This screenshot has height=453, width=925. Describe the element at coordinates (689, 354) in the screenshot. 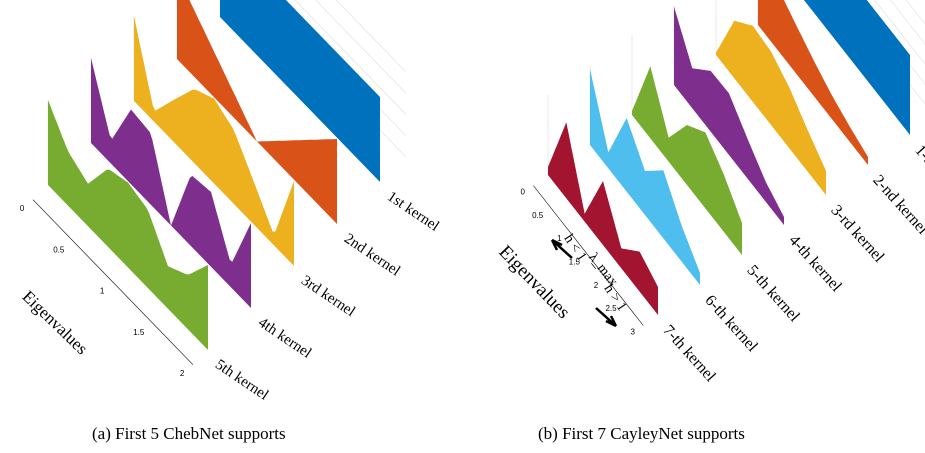

I see `kernel-label-7: 7-th kernel` at that location.